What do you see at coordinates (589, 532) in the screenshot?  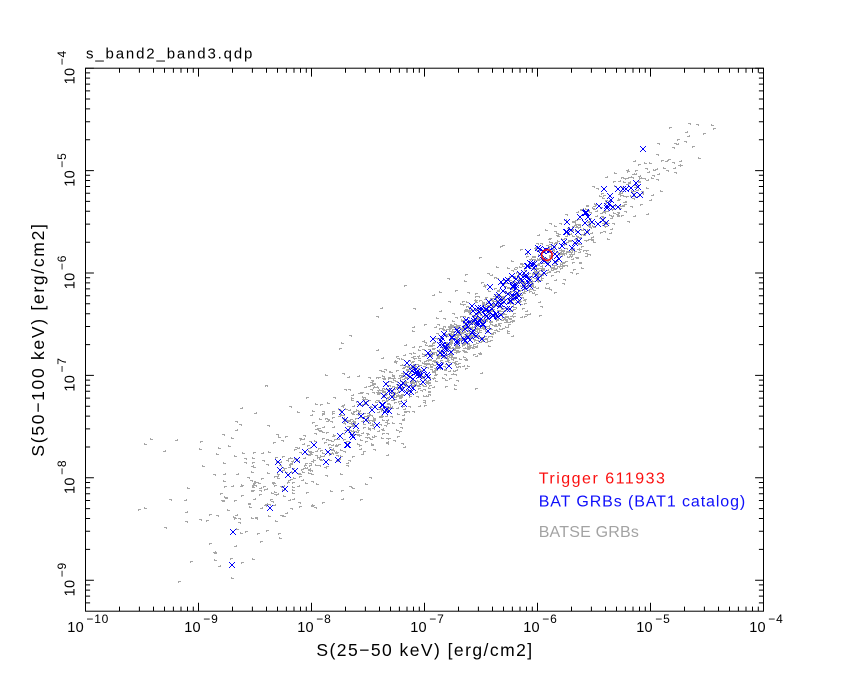 I see `svg-text: BATSE GRBs` at bounding box center [589, 532].